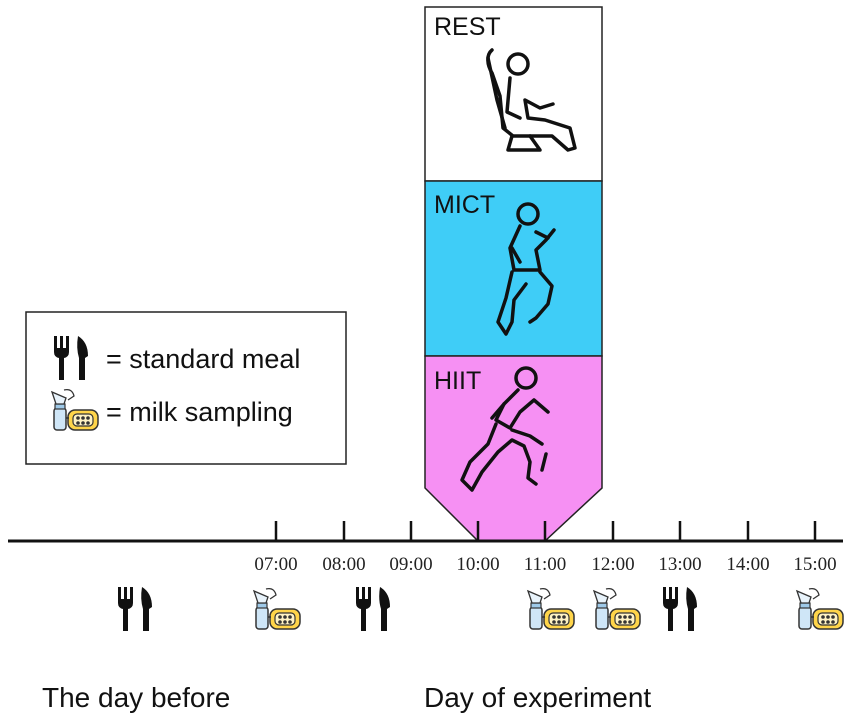 The width and height of the screenshot is (851, 721). I want to click on day-before-label: The day before, so click(136, 697).